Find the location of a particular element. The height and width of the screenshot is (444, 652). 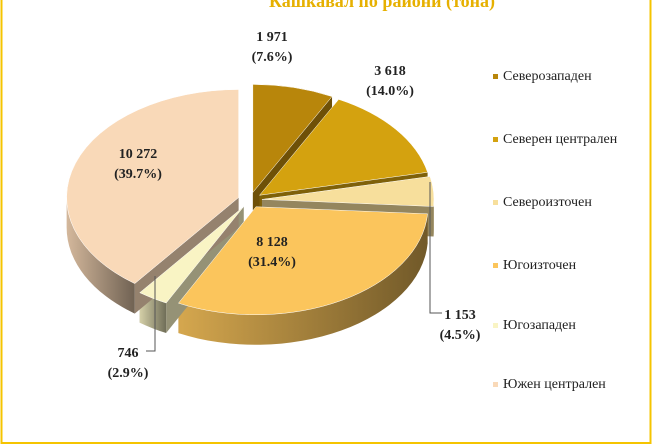

data-label: (7.6%) is located at coordinates (272, 57).